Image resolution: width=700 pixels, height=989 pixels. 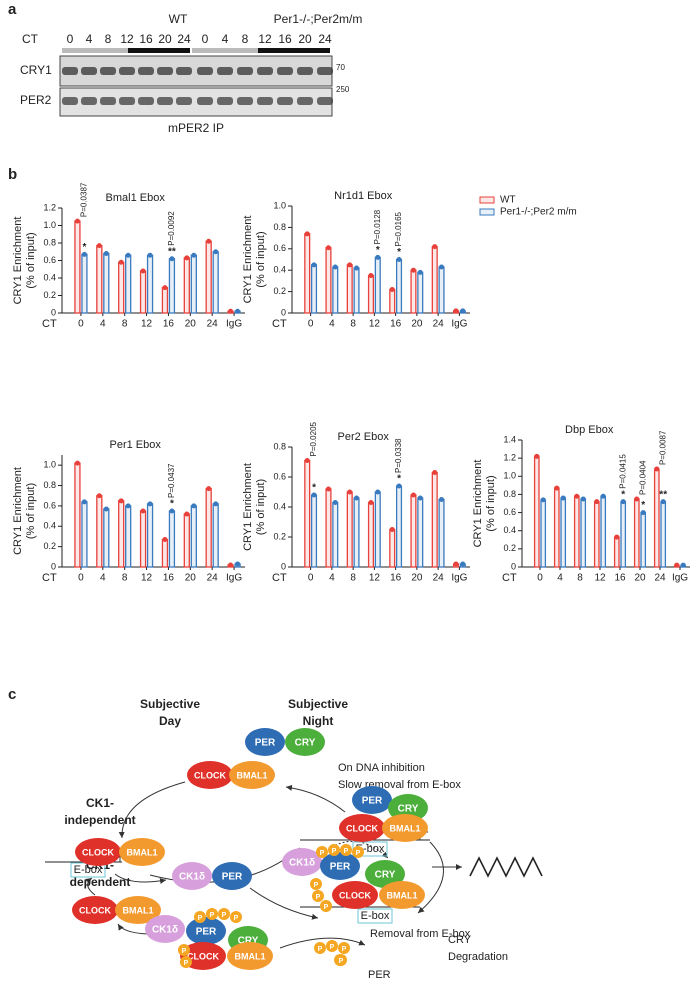 What do you see at coordinates (408, 809) in the screenshot?
I see `node-label: CRY` at bounding box center [408, 809].